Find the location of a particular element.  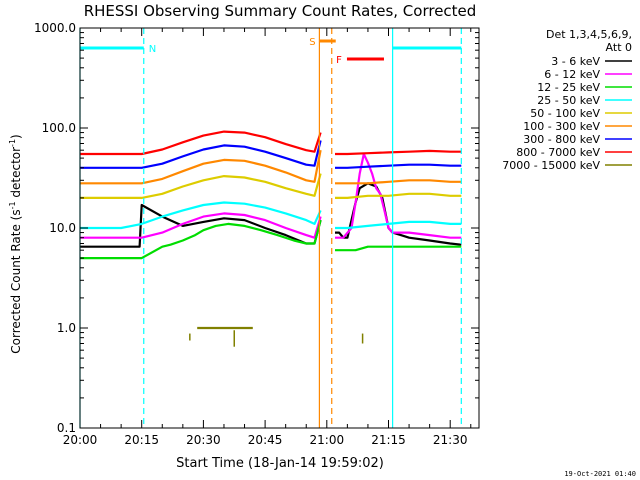

legend-title: Det 1,3,4,5,6,9, is located at coordinates (589, 34).